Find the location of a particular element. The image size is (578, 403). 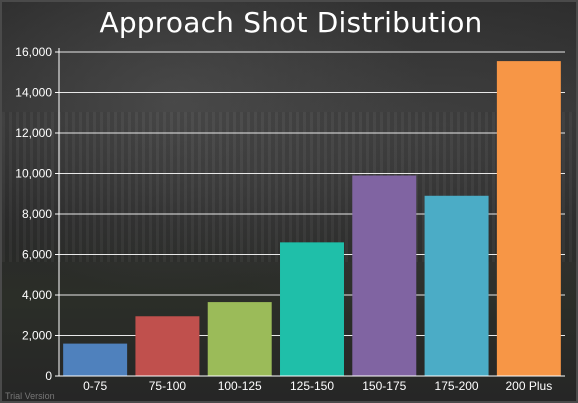

y-tick-label: 8,000 is located at coordinates (37, 214).